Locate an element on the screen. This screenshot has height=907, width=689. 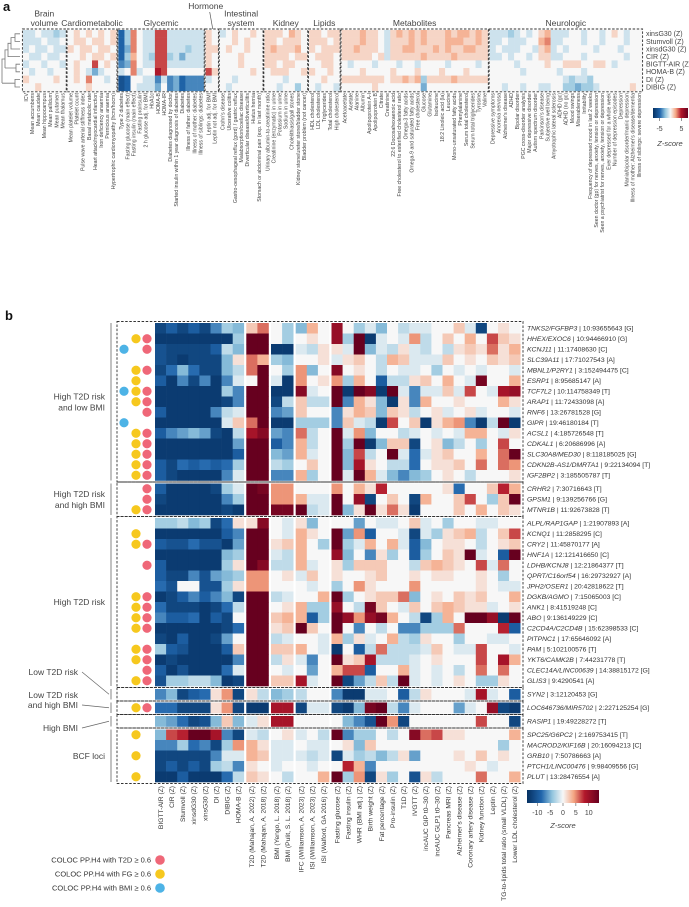
coloc-fg-dot is located at coordinates (136, 756).